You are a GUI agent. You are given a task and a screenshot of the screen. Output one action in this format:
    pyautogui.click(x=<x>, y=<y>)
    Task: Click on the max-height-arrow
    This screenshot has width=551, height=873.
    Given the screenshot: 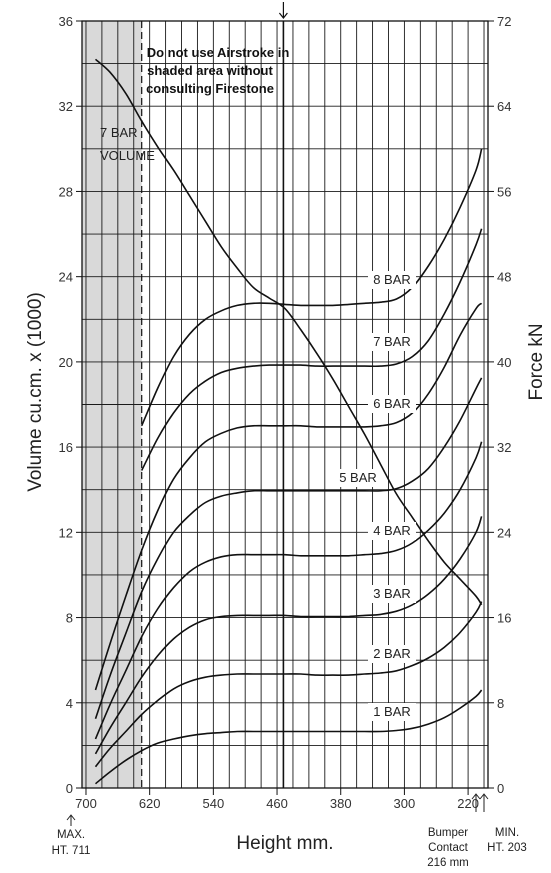 What is the action you would take?
    pyautogui.click(x=71, y=820)
    